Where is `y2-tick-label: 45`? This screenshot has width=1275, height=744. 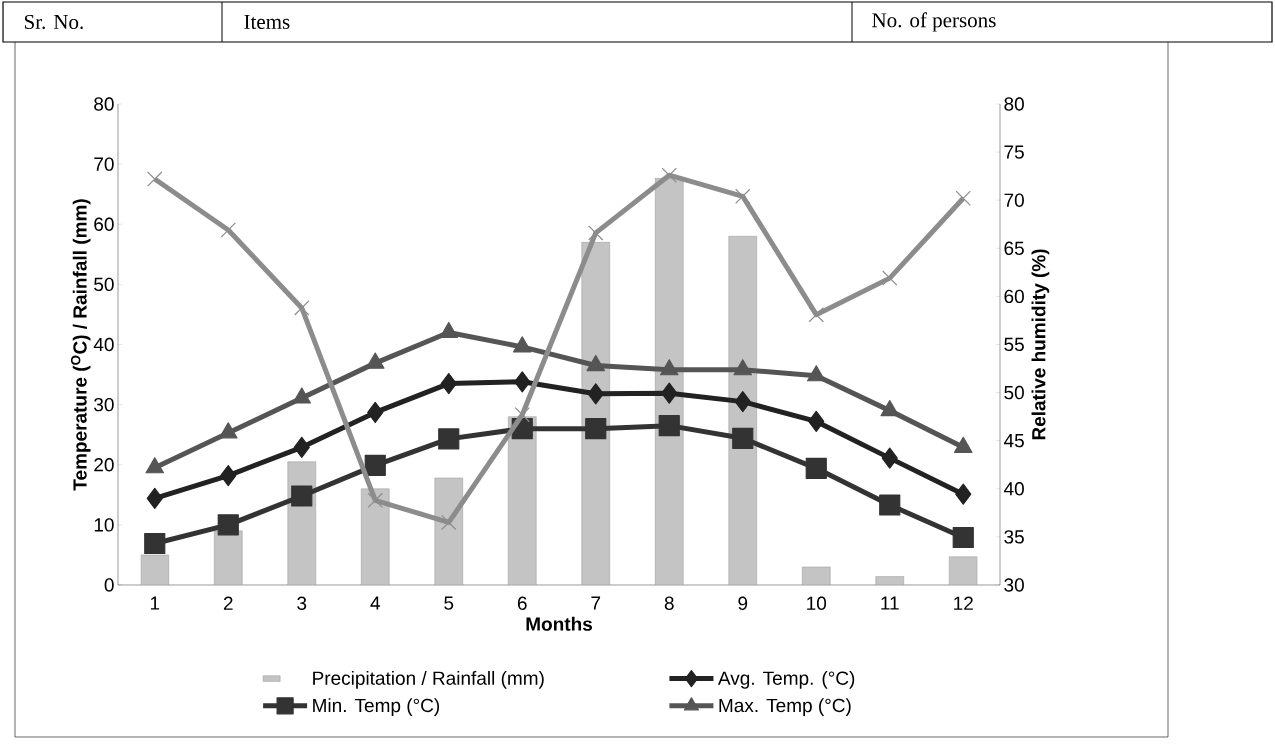 y2-tick-label: 45 is located at coordinates (1013, 441).